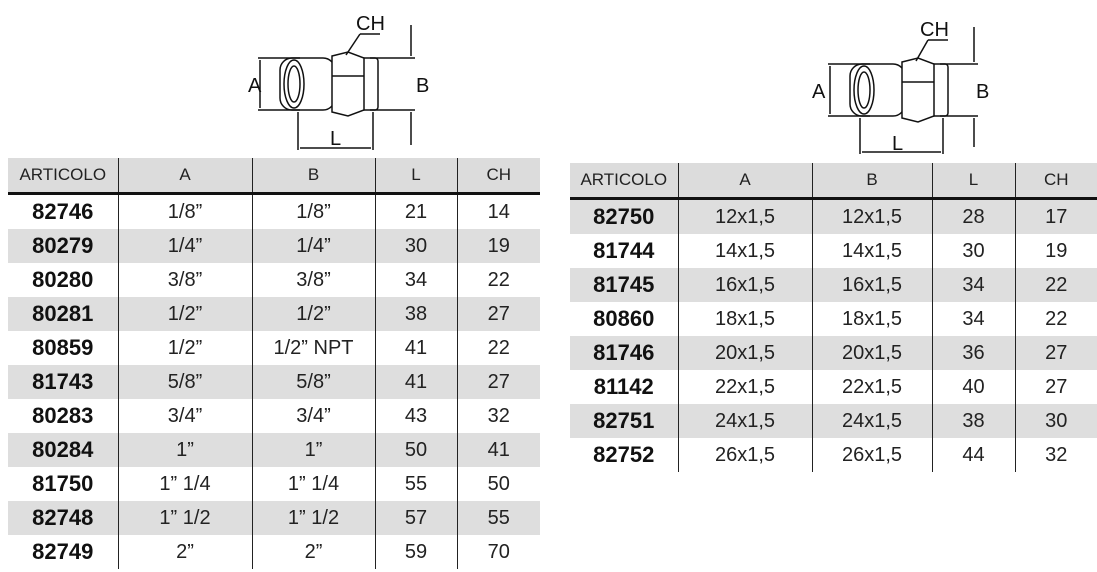  I want to click on table-row: 81745 16x1,5 16x1,5 34 22, so click(833, 285).